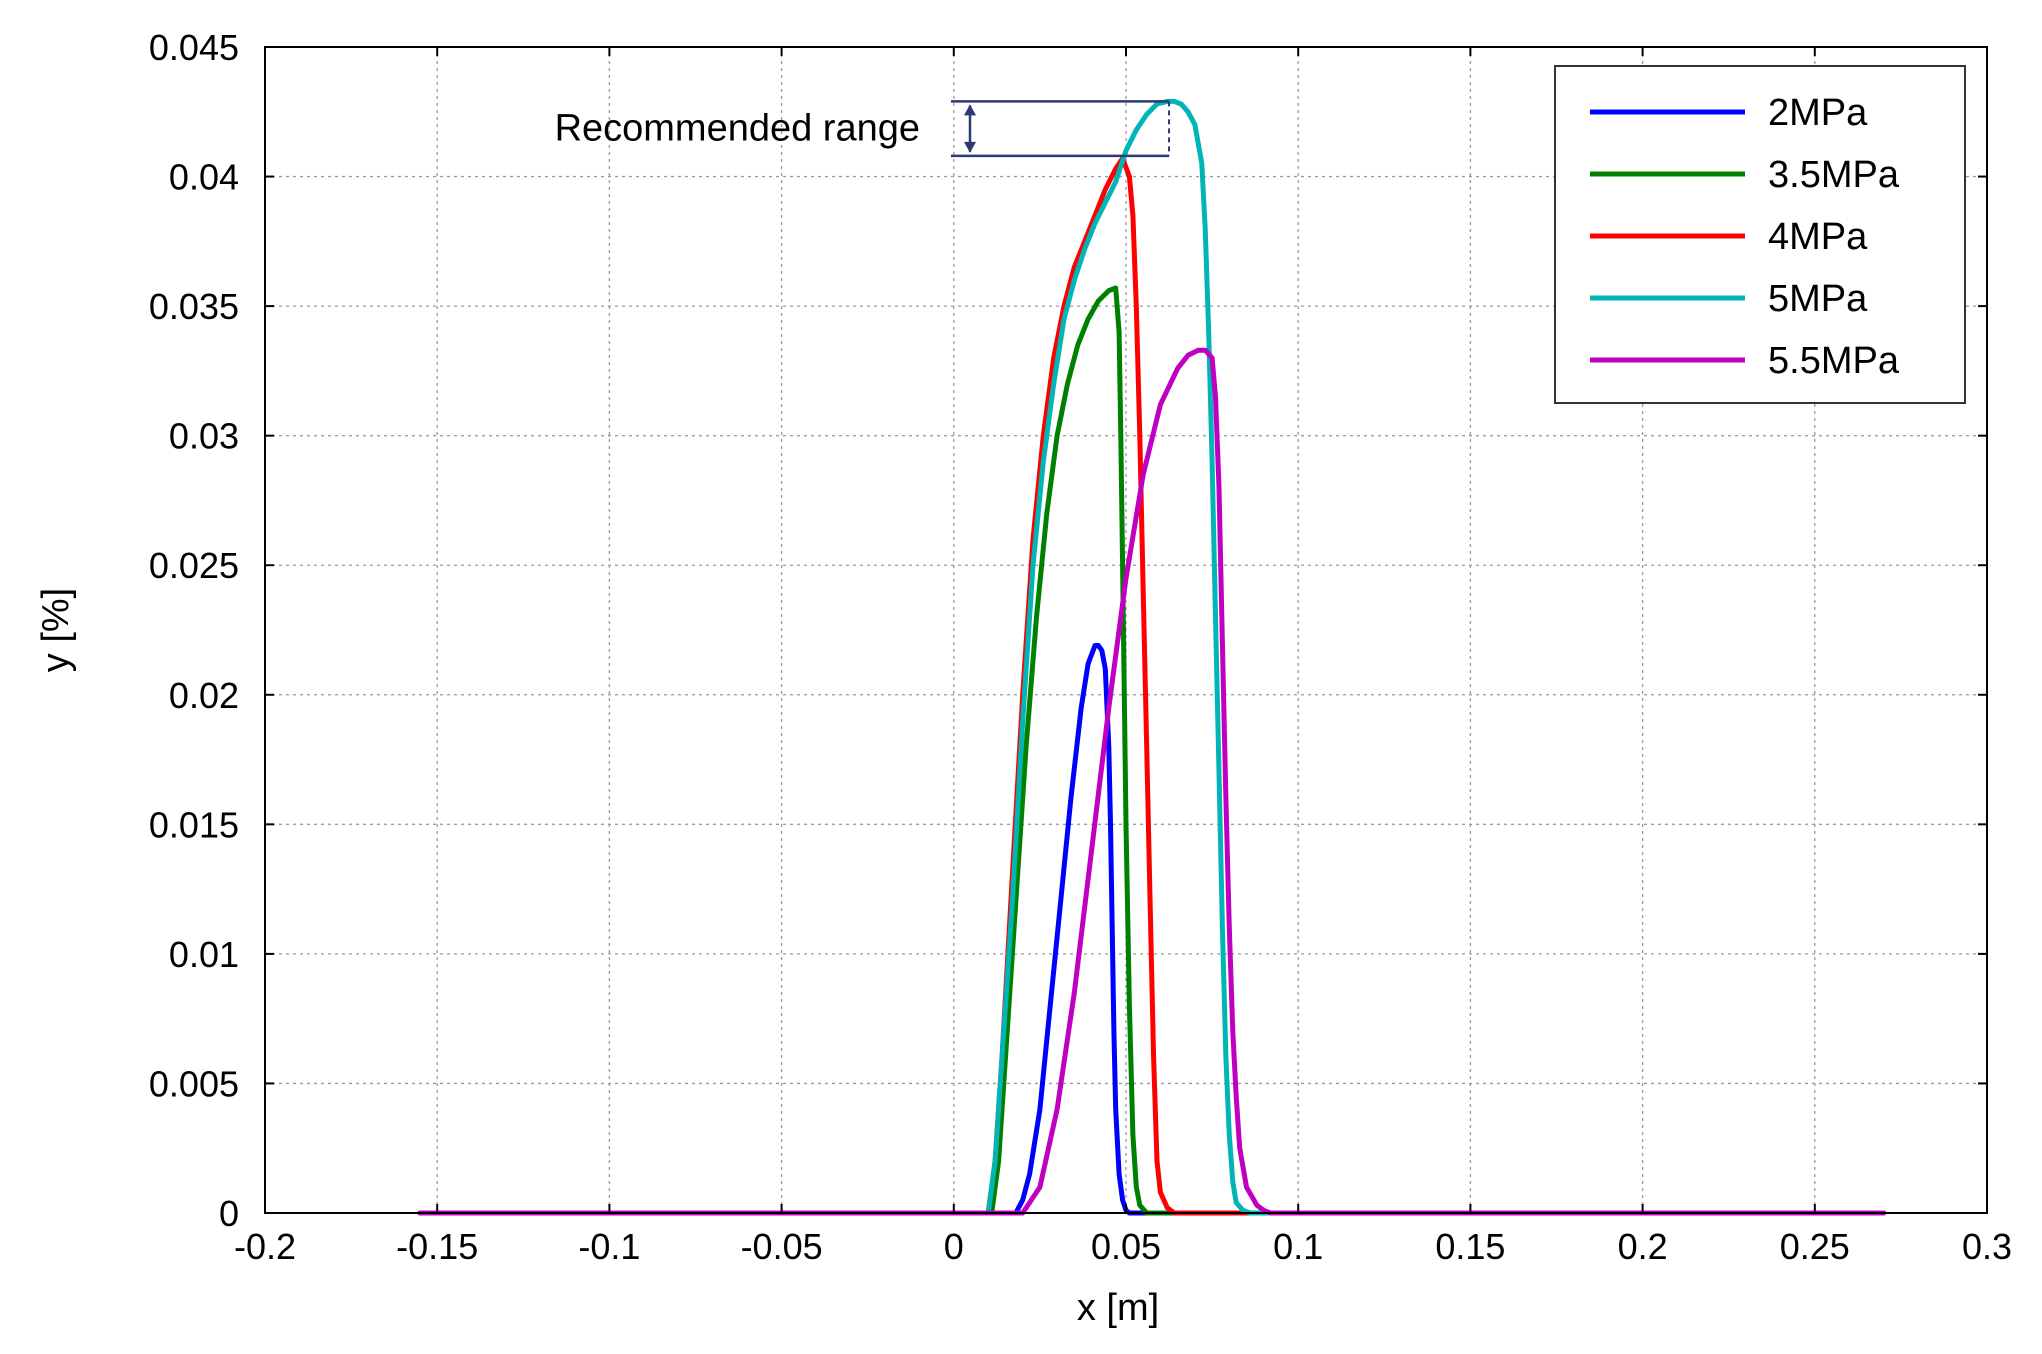 This screenshot has height=1354, width=2042. Describe the element at coordinates (194, 306) in the screenshot. I see `y-tick-label: 0.035` at that location.